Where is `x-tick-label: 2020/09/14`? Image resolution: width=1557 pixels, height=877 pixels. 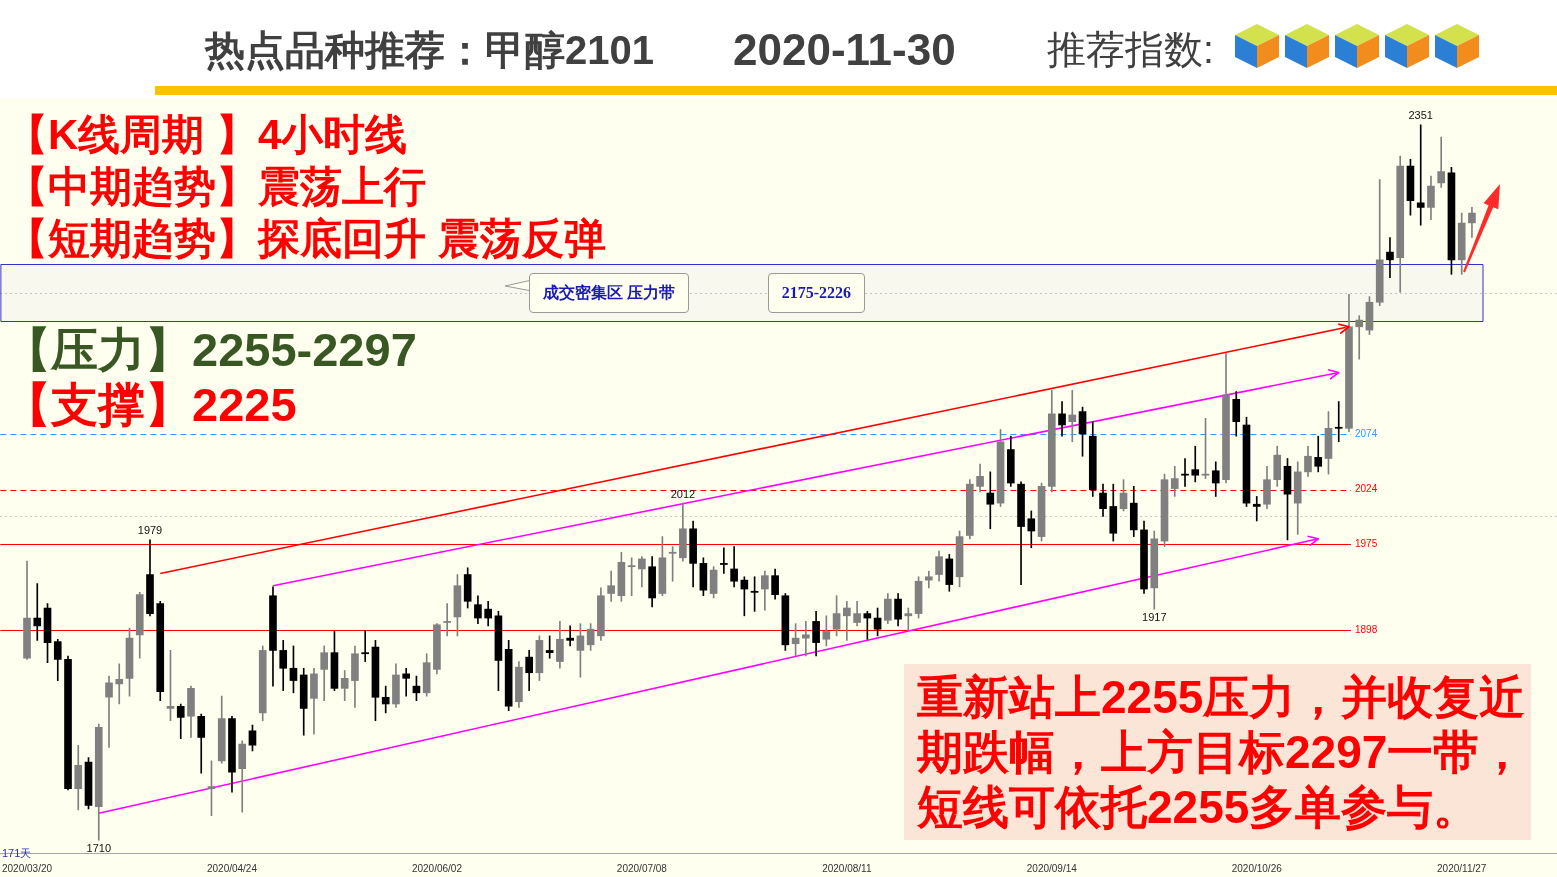
x-tick-label: 2020/09/14 is located at coordinates (1052, 868).